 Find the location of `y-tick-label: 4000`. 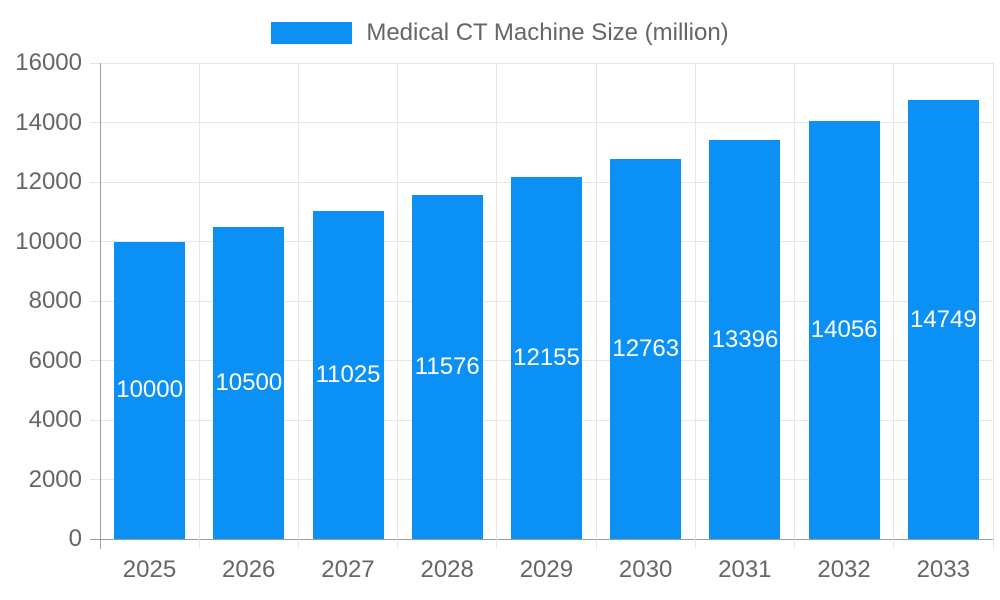

y-tick-label: 4000 is located at coordinates (55, 419).